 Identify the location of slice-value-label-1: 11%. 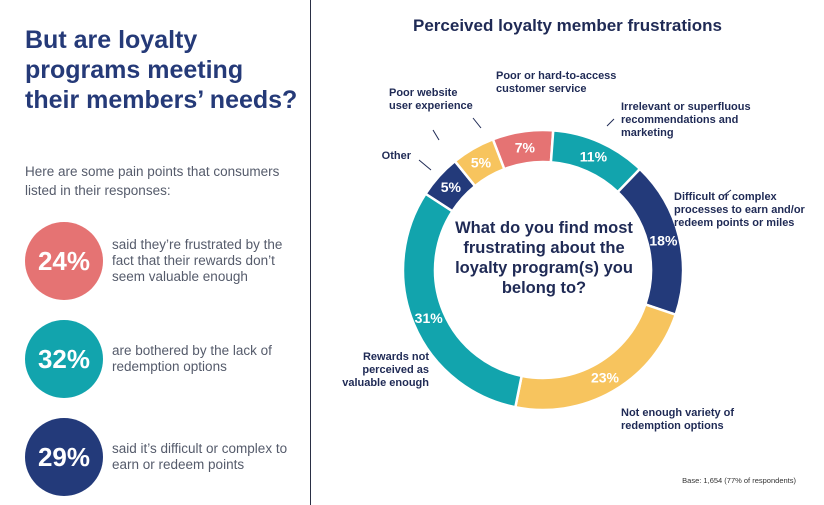
(594, 157).